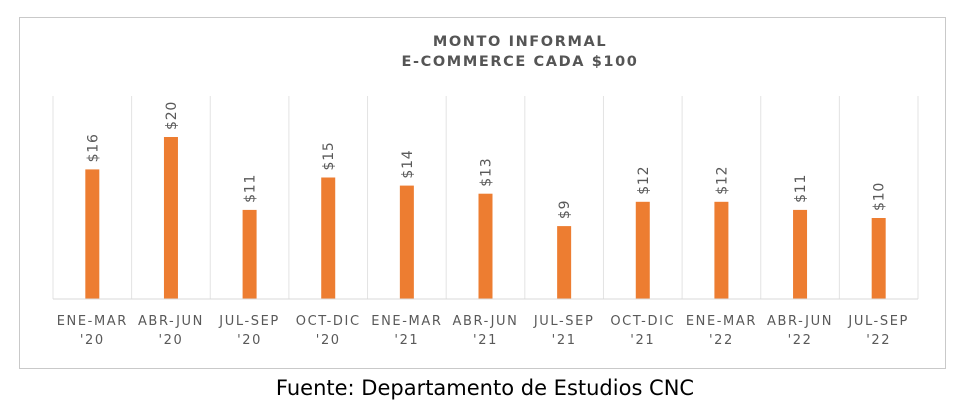  I want to click on chart-title-line-2: E-COMMERCE CADA $100, so click(520, 62).